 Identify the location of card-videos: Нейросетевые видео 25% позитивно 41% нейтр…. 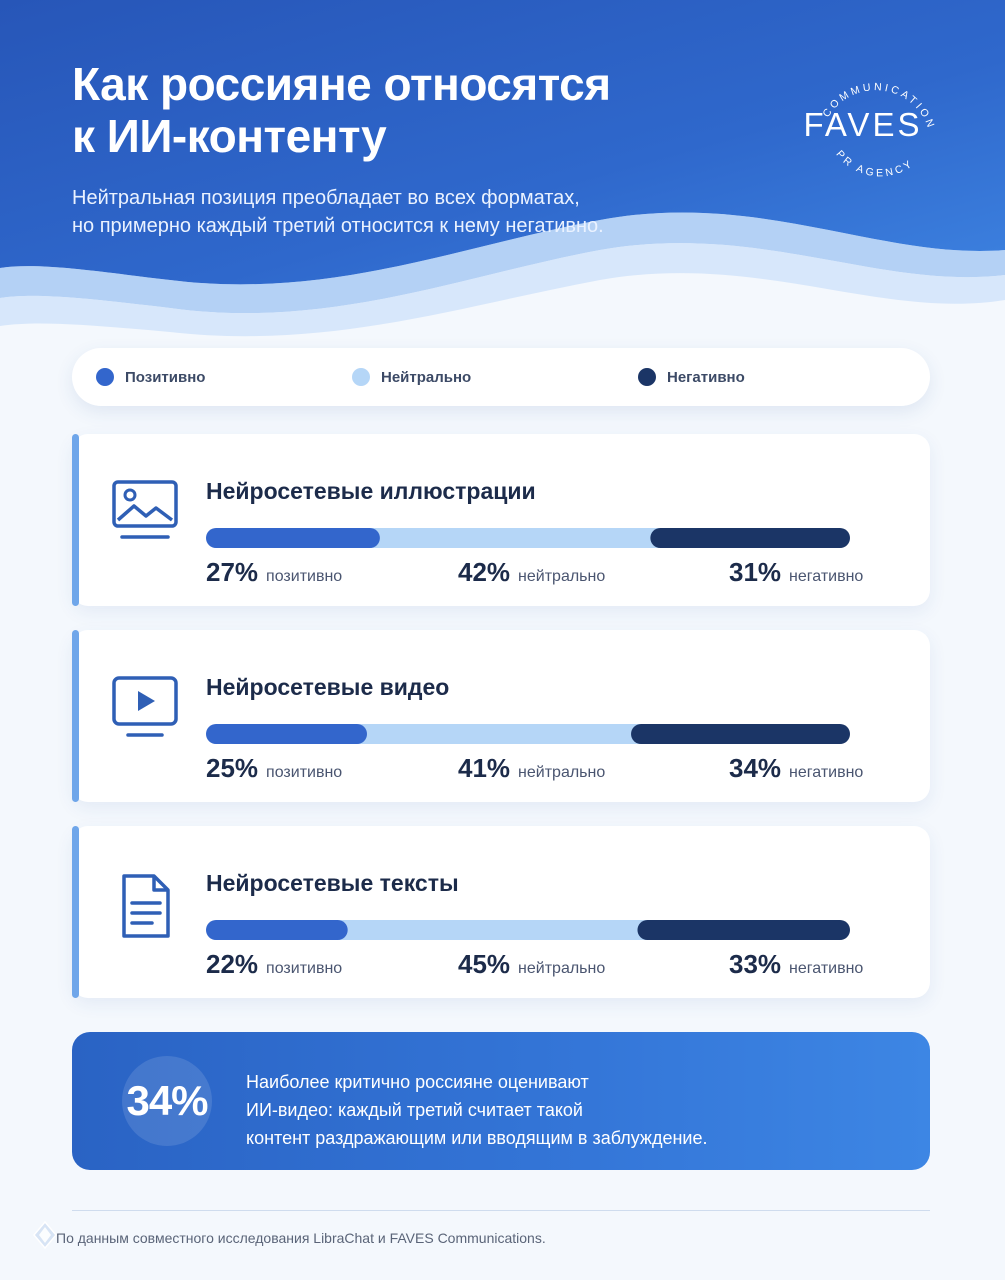
(501, 716).